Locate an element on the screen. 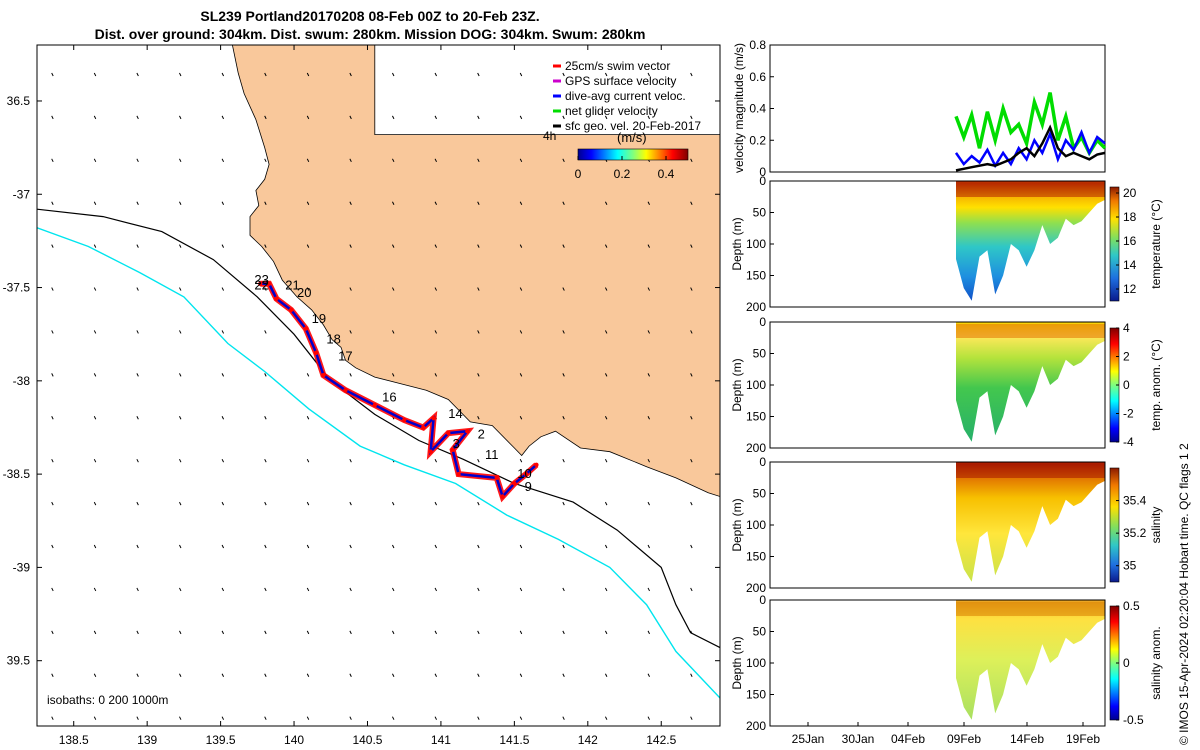 Image resolution: width=1200 pixels, height=750 pixels. colorbar-tick-label: 0.2 is located at coordinates (622, 174).